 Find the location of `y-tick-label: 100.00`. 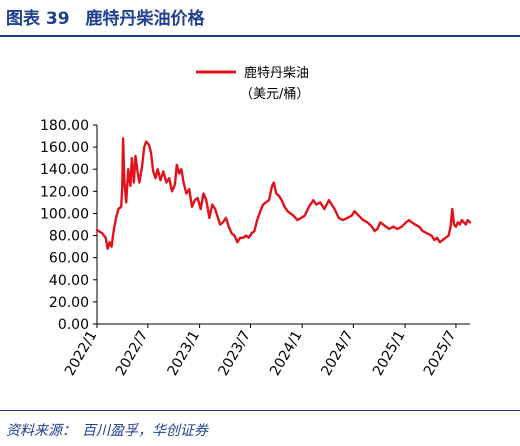

y-tick-label: 100.00 is located at coordinates (64, 214).